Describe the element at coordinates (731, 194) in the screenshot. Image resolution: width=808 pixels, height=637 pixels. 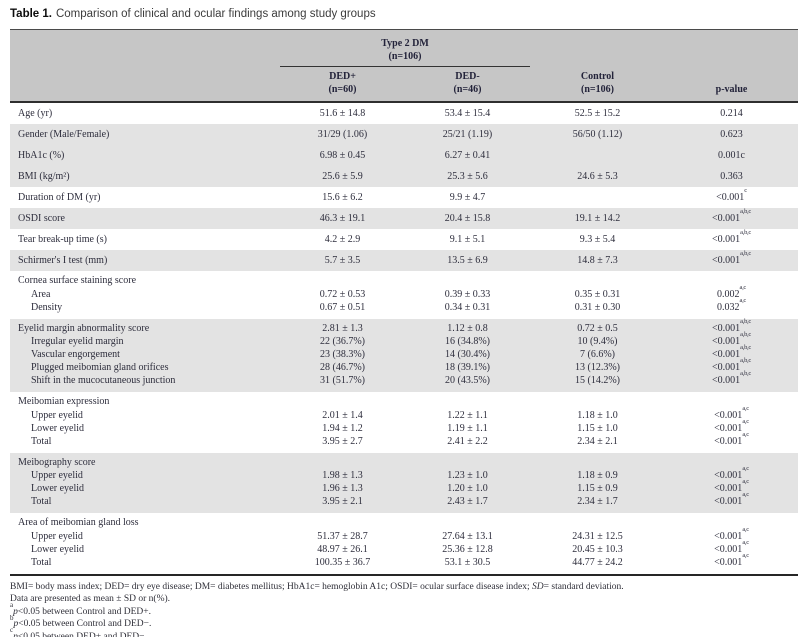
I see `p-value-cell: <0.001c` at that location.